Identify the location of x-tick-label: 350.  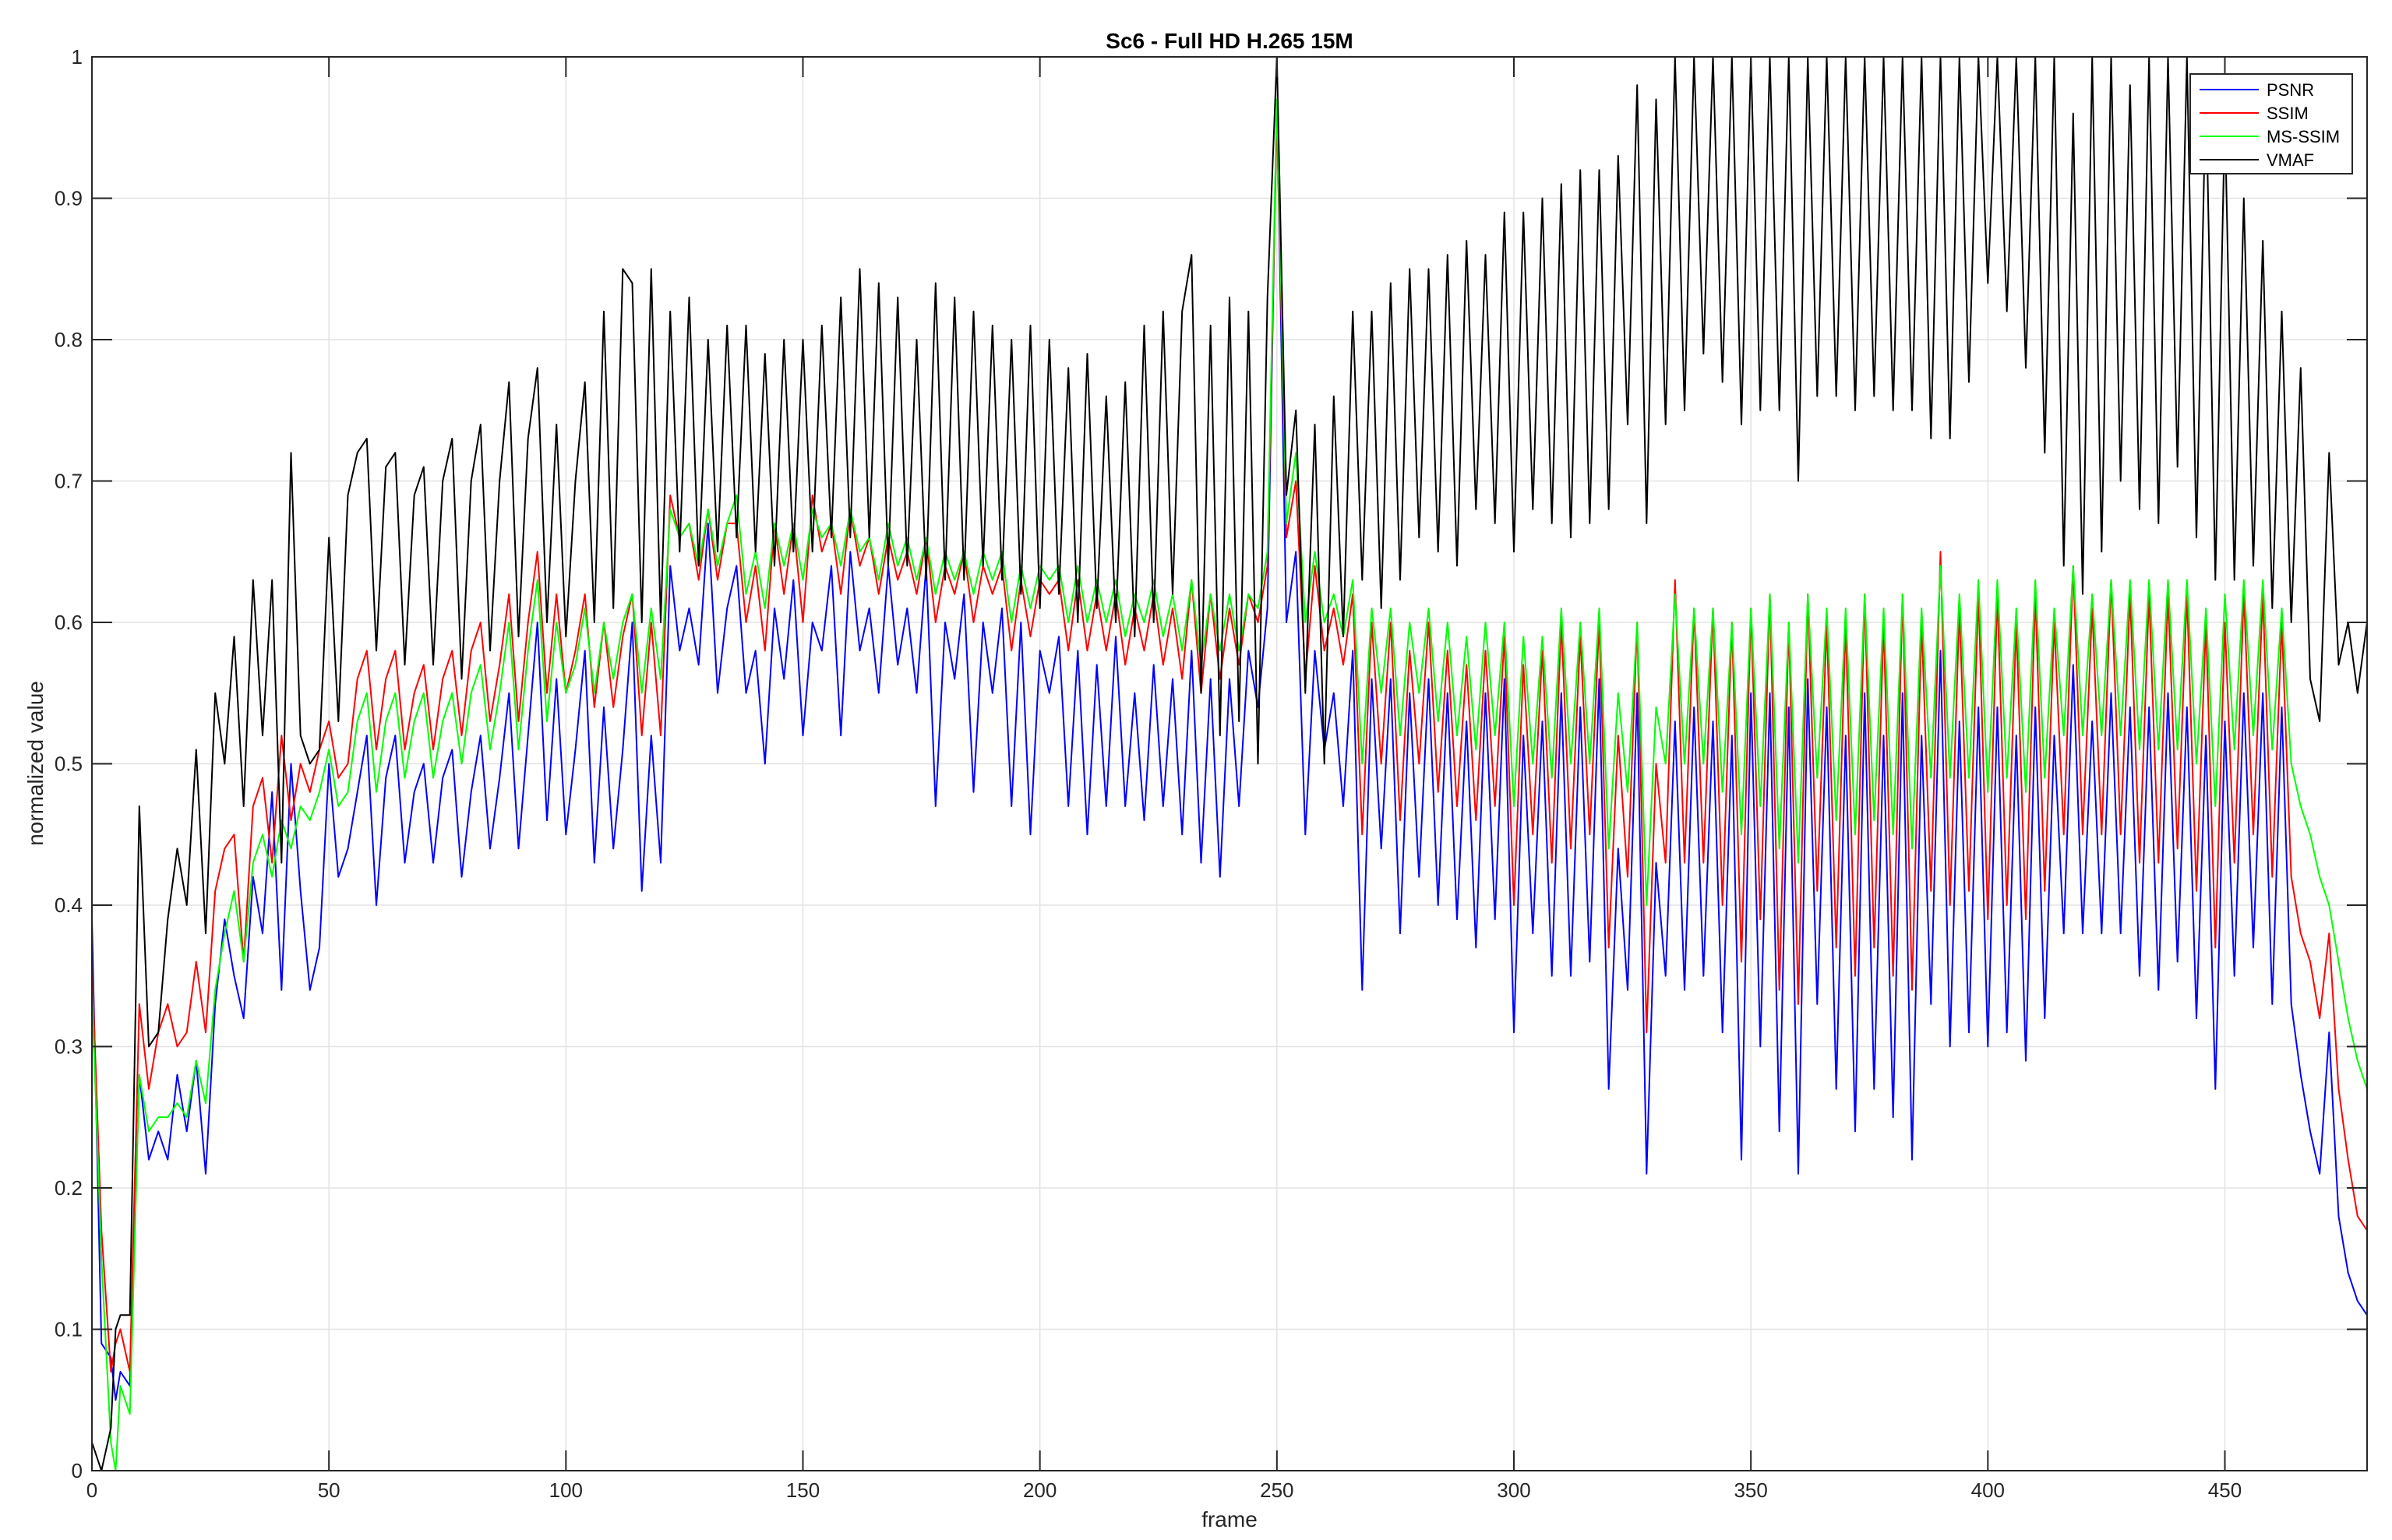
(1750, 1490).